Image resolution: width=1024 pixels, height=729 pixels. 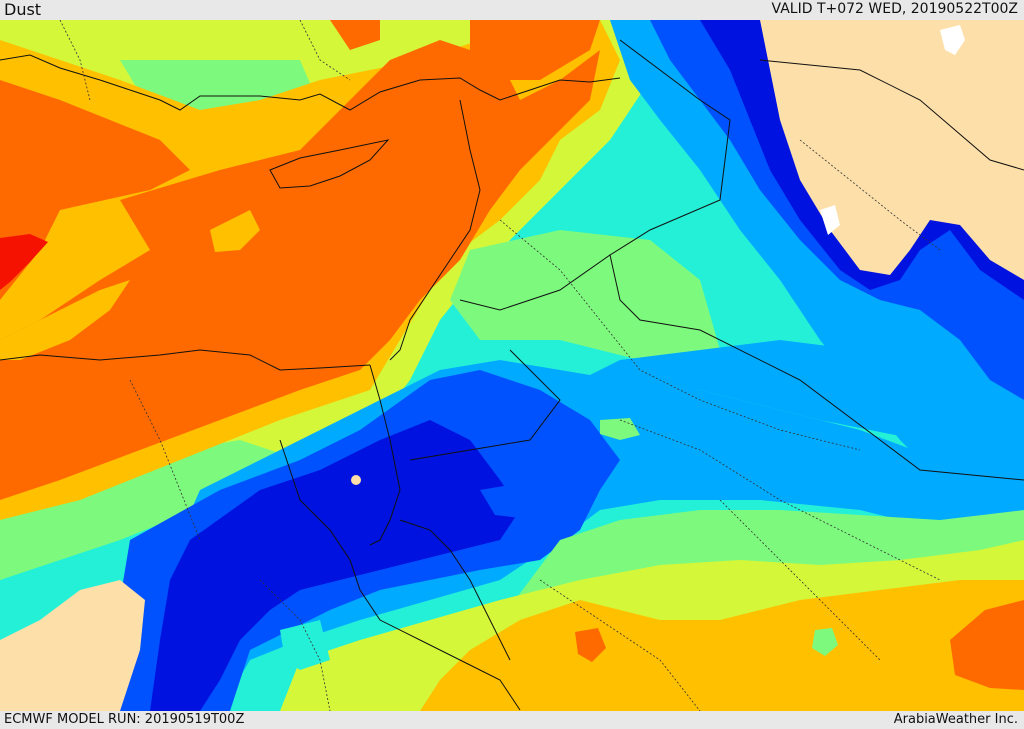 What do you see at coordinates (124, 719) in the screenshot?
I see `model-run-label: ECMWF MODEL RUN: 20190519T00Z` at bounding box center [124, 719].